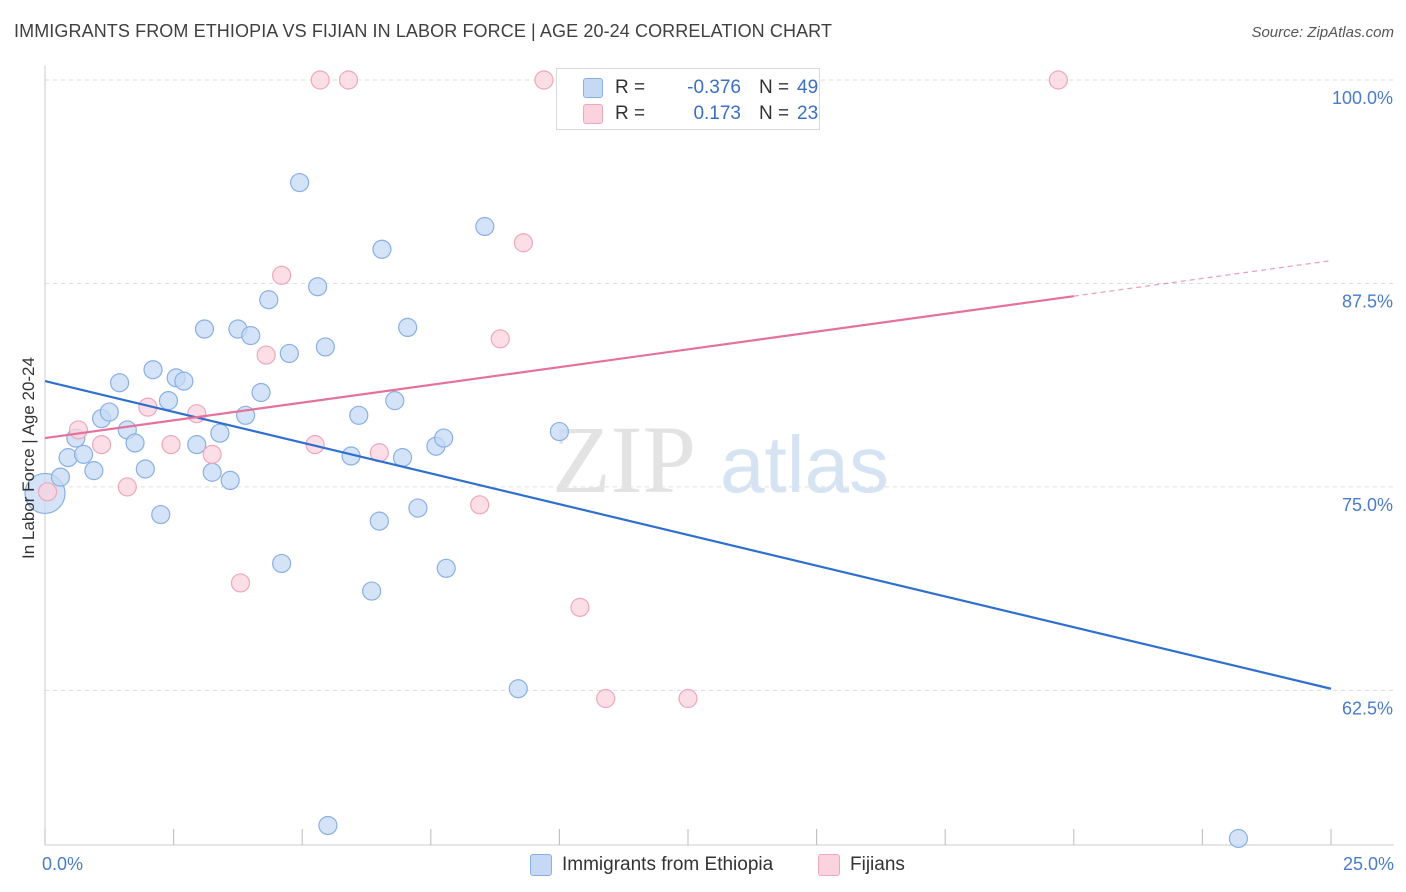 This screenshot has width=1406, height=892. I want to click on watermark-atlas: atlas, so click(804, 464).